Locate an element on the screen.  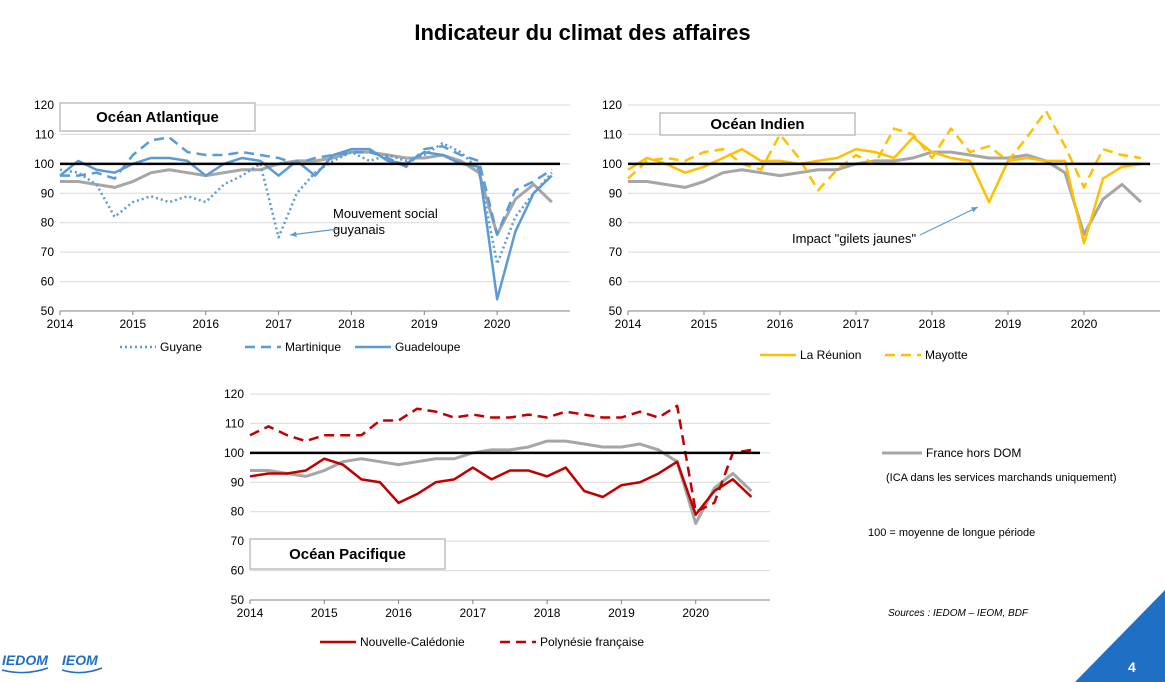
legend-label: Guyane is located at coordinates (181, 347).